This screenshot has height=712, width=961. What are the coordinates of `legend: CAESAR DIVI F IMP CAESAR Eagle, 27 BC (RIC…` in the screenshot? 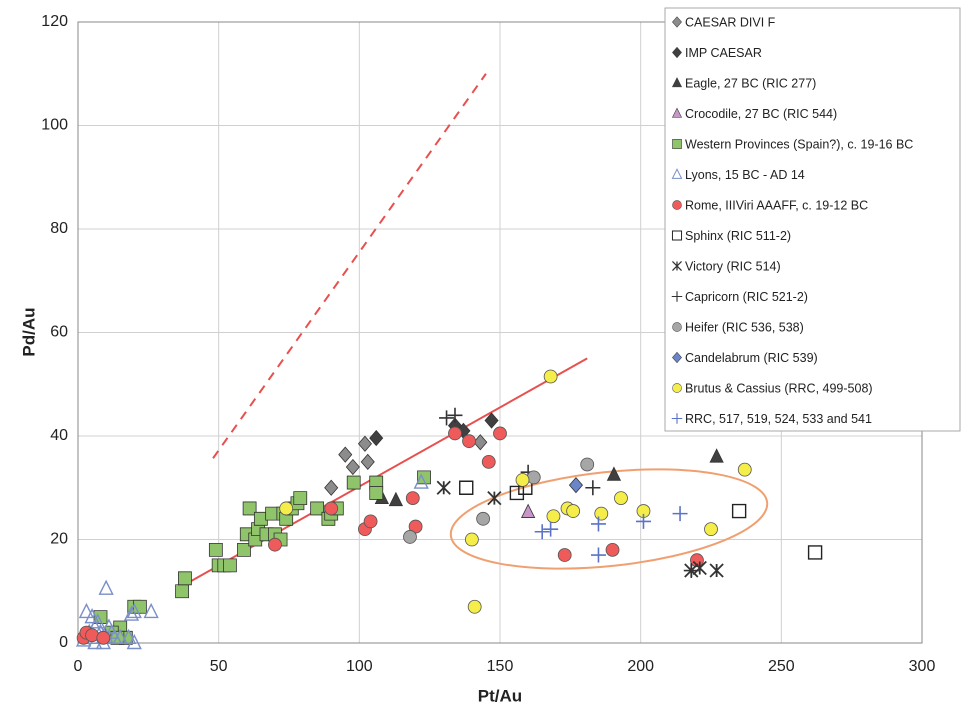 It's located at (792, 220).